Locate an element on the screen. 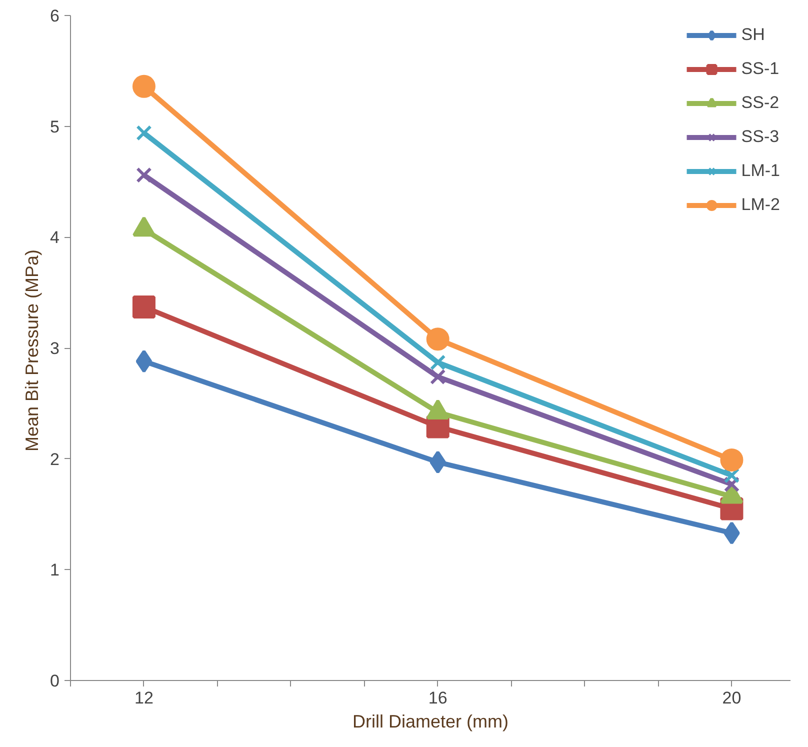 The height and width of the screenshot is (747, 808). legend-label: LM-1 is located at coordinates (760, 171).